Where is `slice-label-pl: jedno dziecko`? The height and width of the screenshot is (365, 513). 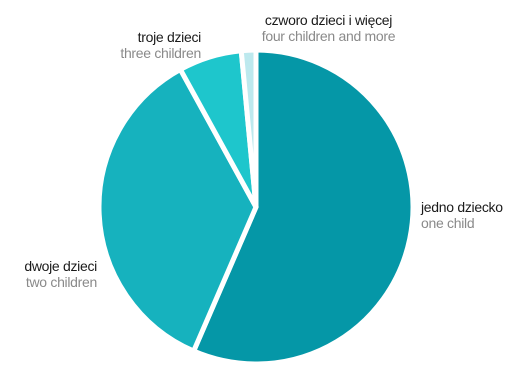
slice-label-pl: jedno dziecko is located at coordinates (462, 207).